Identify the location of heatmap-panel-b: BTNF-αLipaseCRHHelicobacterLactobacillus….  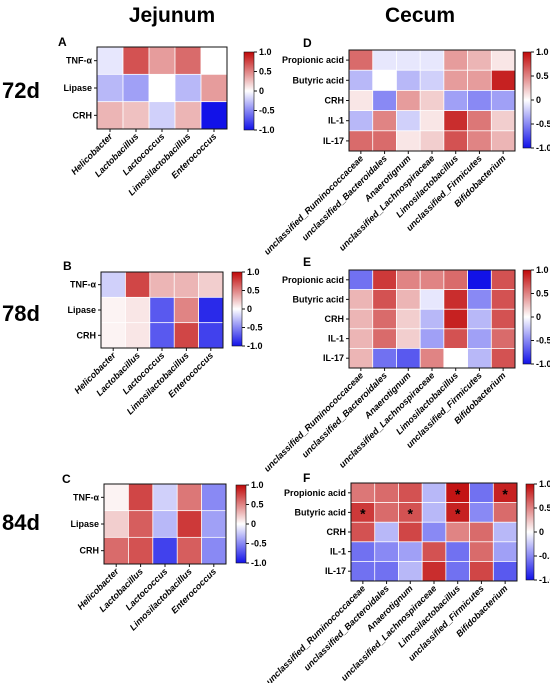
(163, 337).